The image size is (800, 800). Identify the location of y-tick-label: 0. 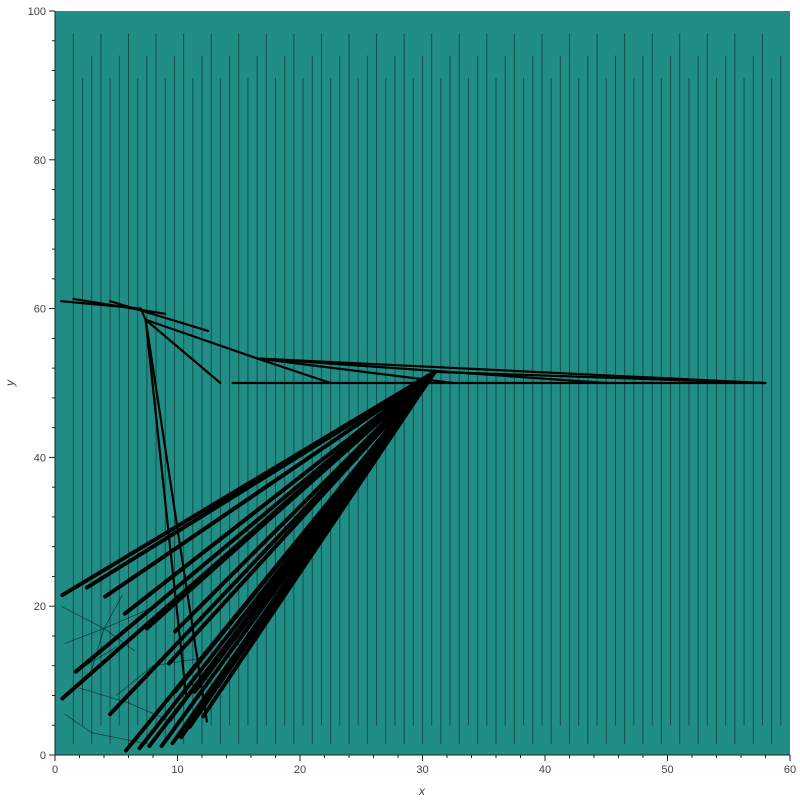
(43, 756).